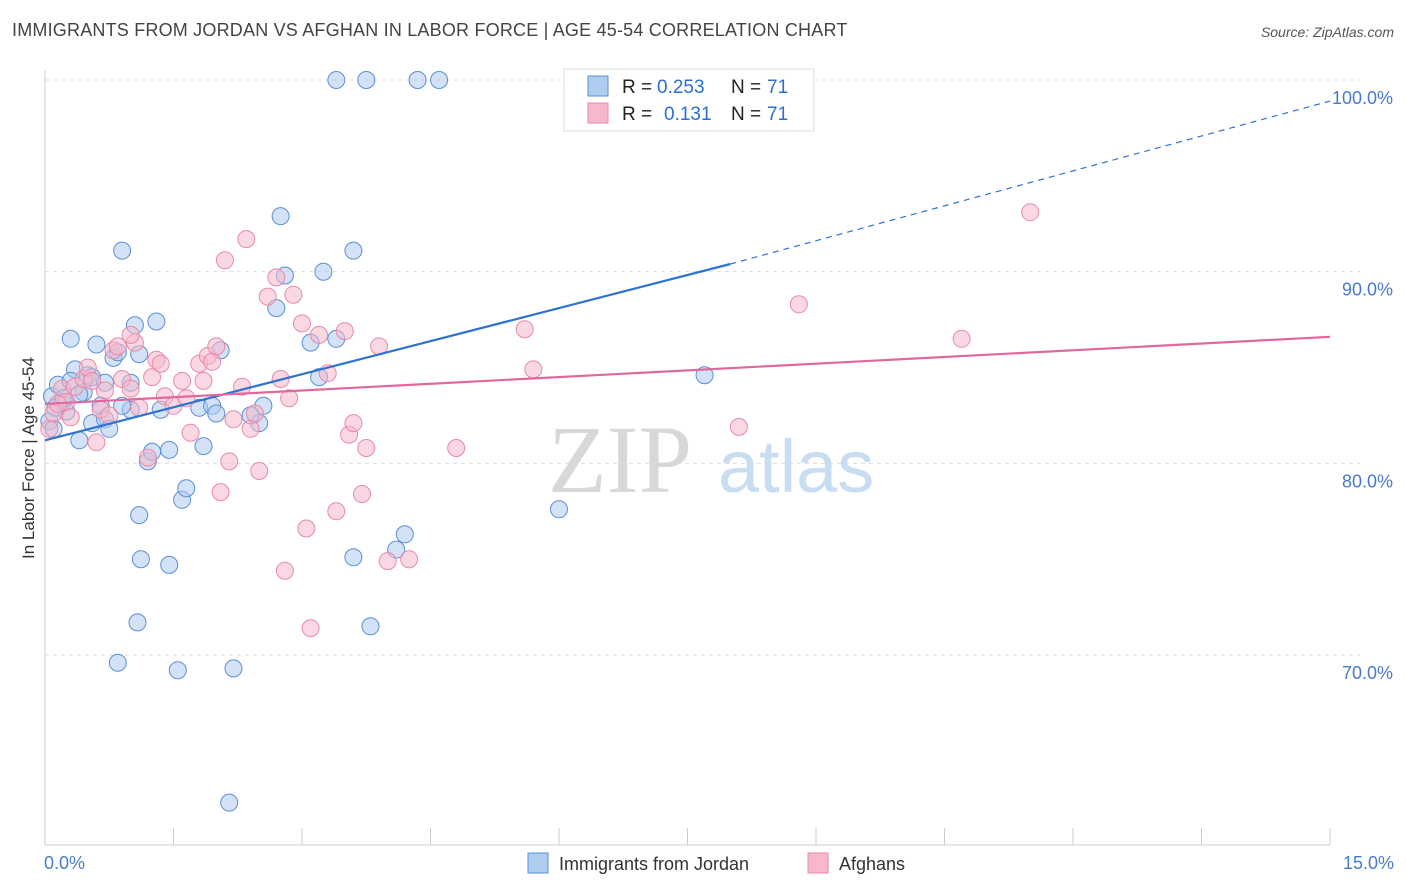 The height and width of the screenshot is (892, 1406). I want to click on series-legend: Immigrants from Jordan Afghans, so click(716, 863).